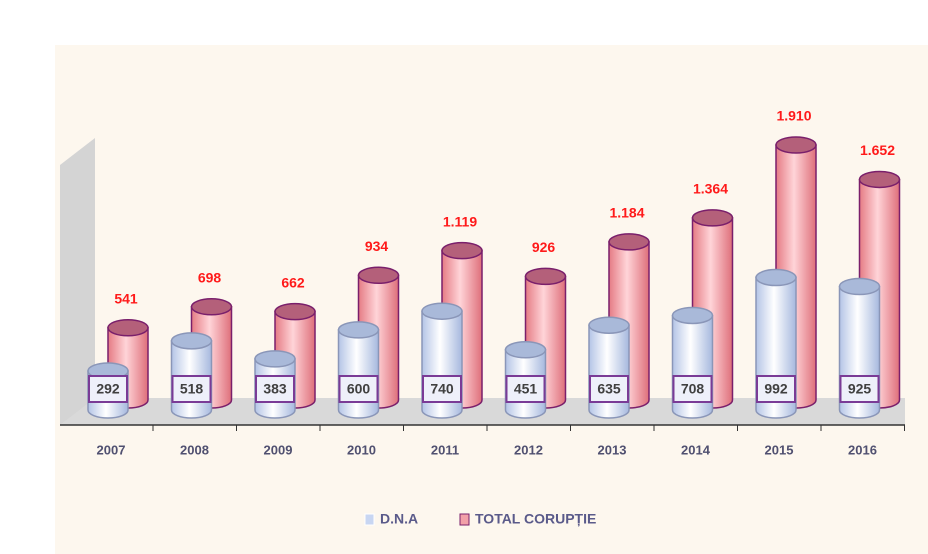 The width and height of the screenshot is (928, 554). Describe the element at coordinates (460, 221) in the screenshot. I see `data-label: 1.119` at that location.